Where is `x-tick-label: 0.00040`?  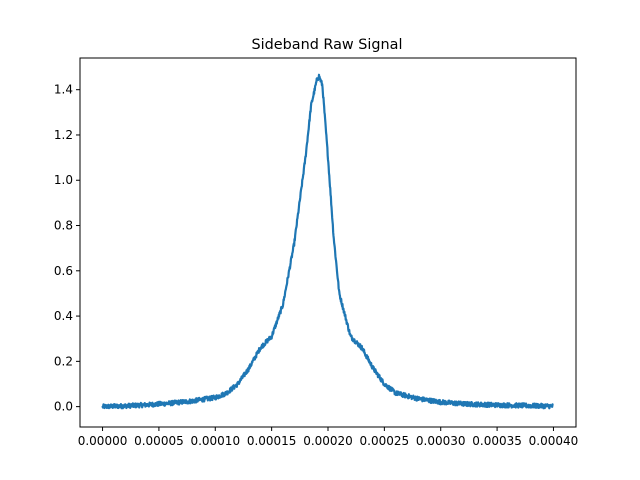 x-tick-label: 0.00040 is located at coordinates (554, 441).